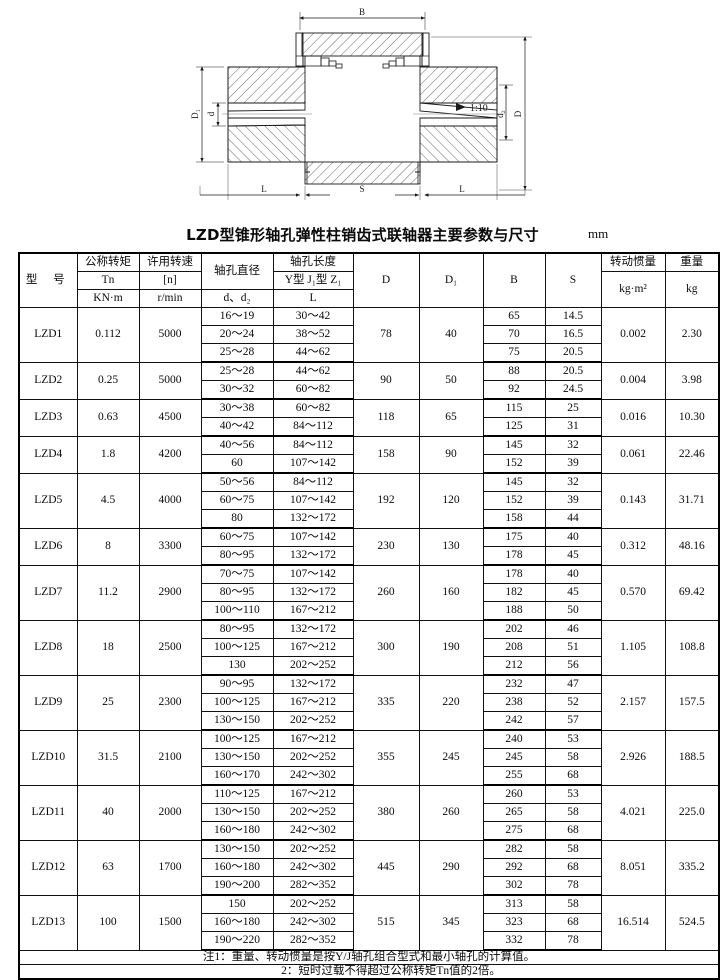  I want to click on cell-bore-diameter: 80～95, so click(237, 592).